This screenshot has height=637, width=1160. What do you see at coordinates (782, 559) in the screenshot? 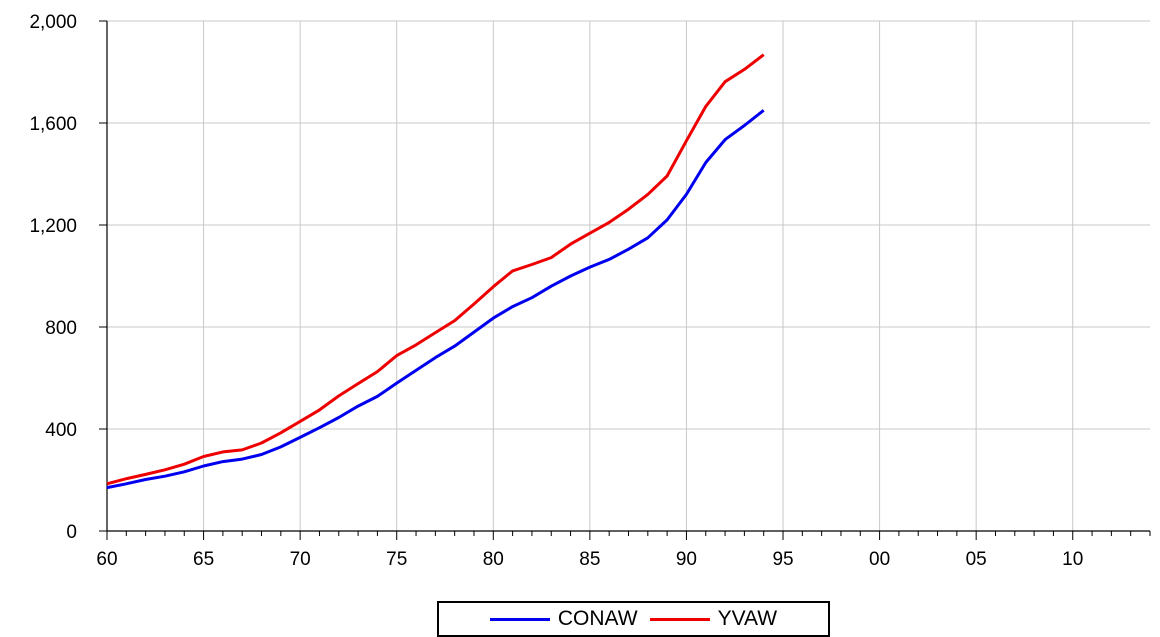
I see `x-tick-label: 95` at bounding box center [782, 559].